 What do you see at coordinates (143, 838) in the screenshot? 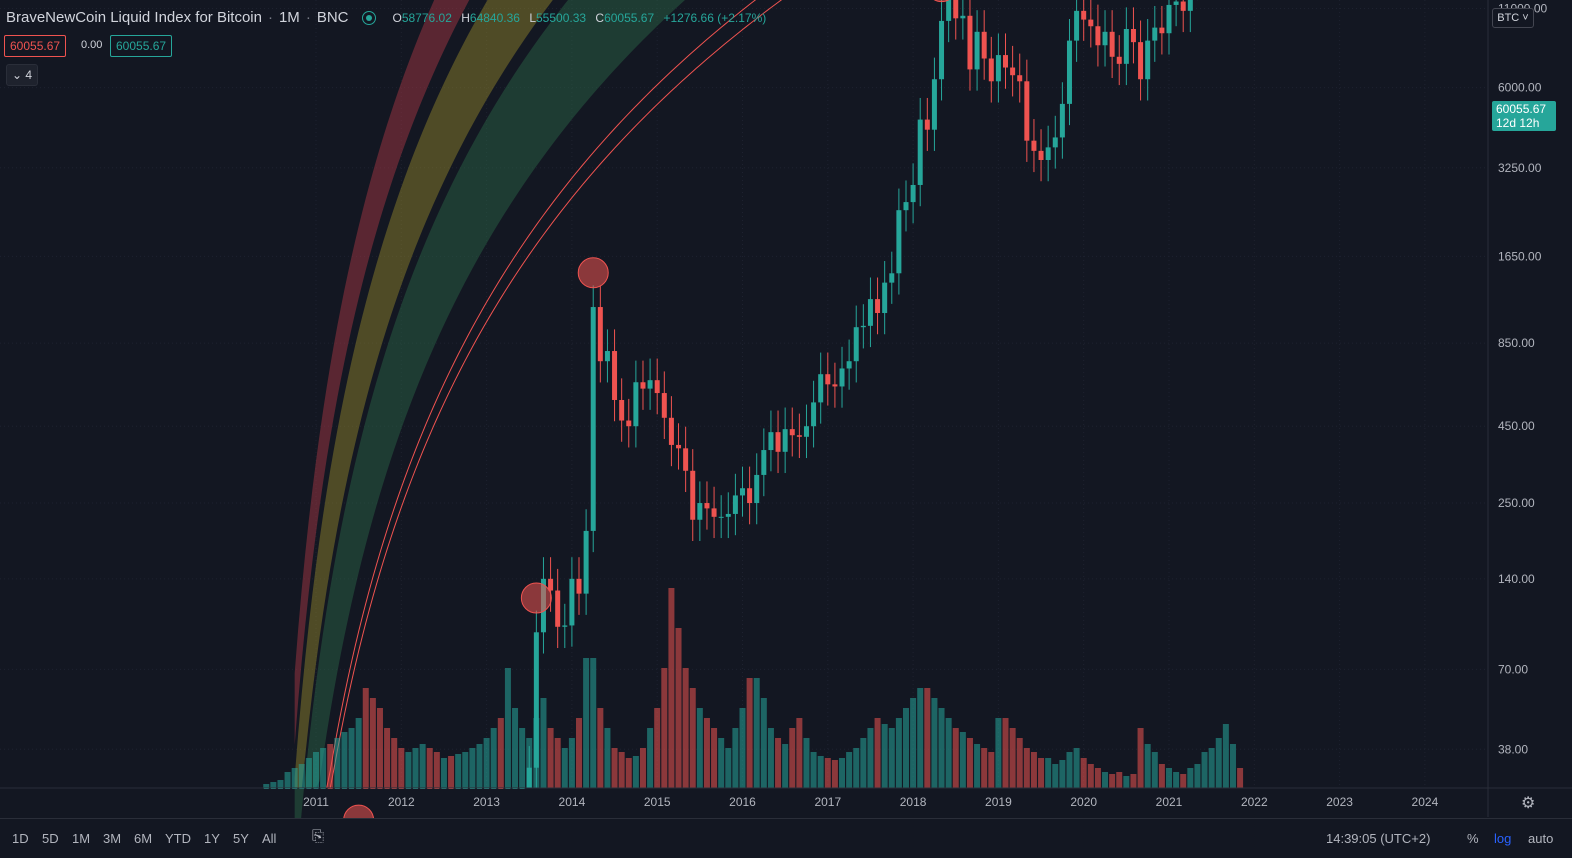
I see `timeframe-6m: 6M` at bounding box center [143, 838].